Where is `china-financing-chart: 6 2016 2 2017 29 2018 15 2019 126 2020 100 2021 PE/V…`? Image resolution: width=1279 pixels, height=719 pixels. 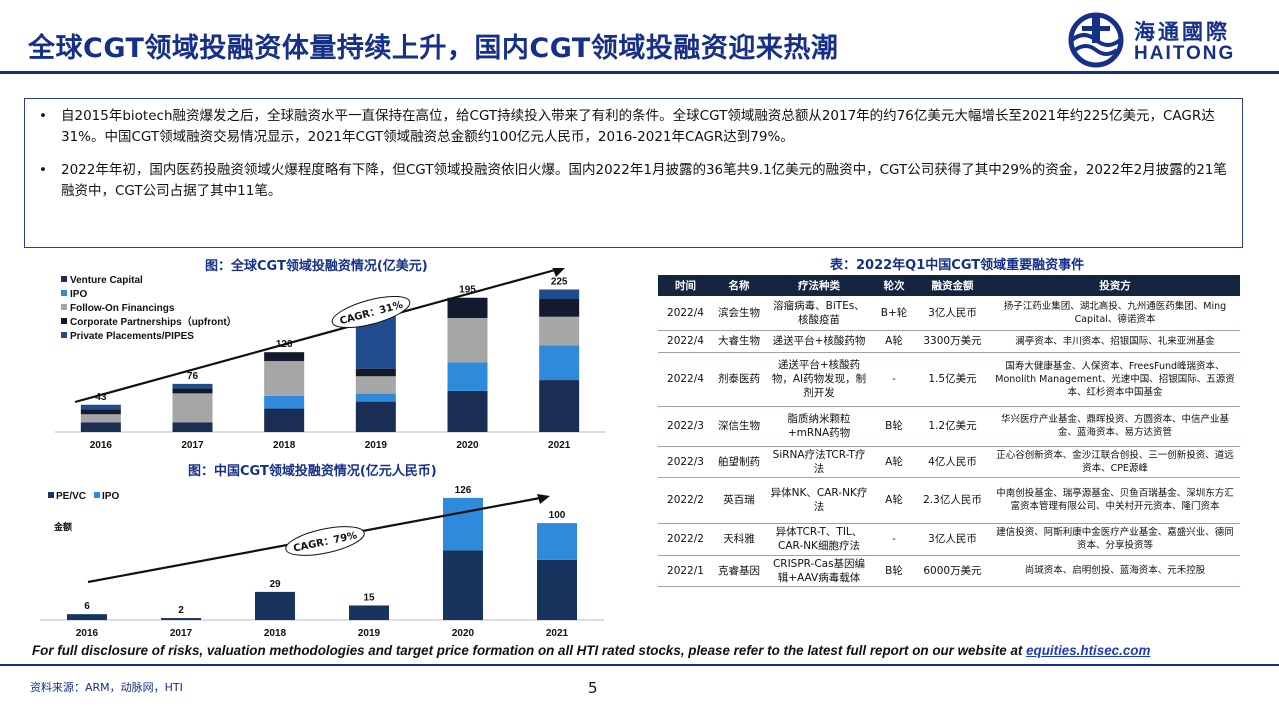
china-financing-chart: 6 2016 2 2017 29 2018 15 2019 126 2020 100 2021 PE/V… is located at coordinates (322, 562).